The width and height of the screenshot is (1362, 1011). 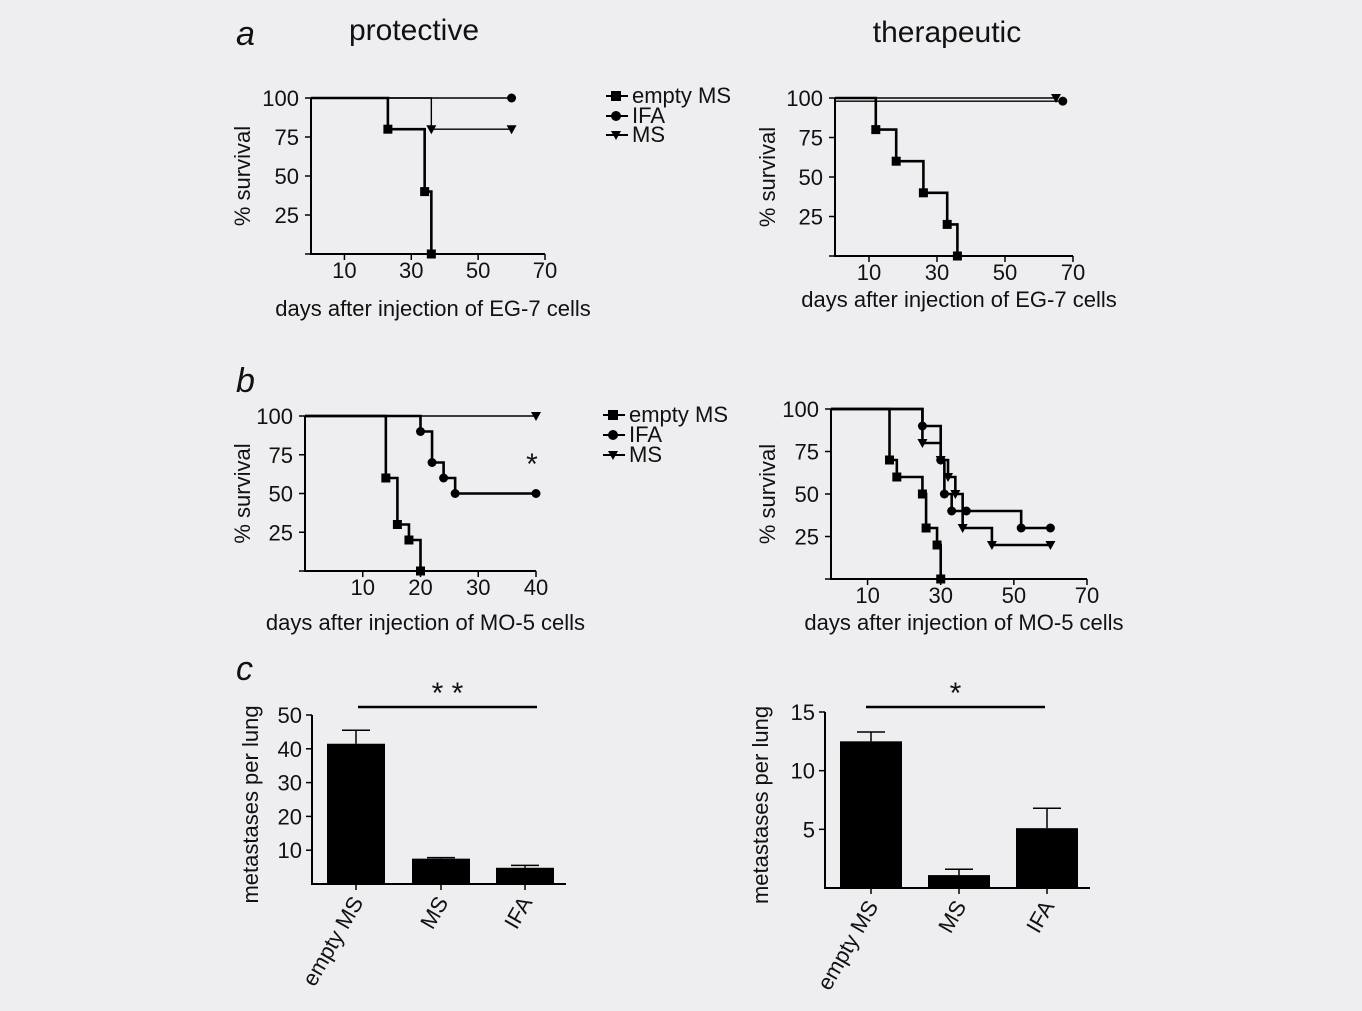 I want to click on legend-b: empty MS IFA MS, so click(x=665, y=434).